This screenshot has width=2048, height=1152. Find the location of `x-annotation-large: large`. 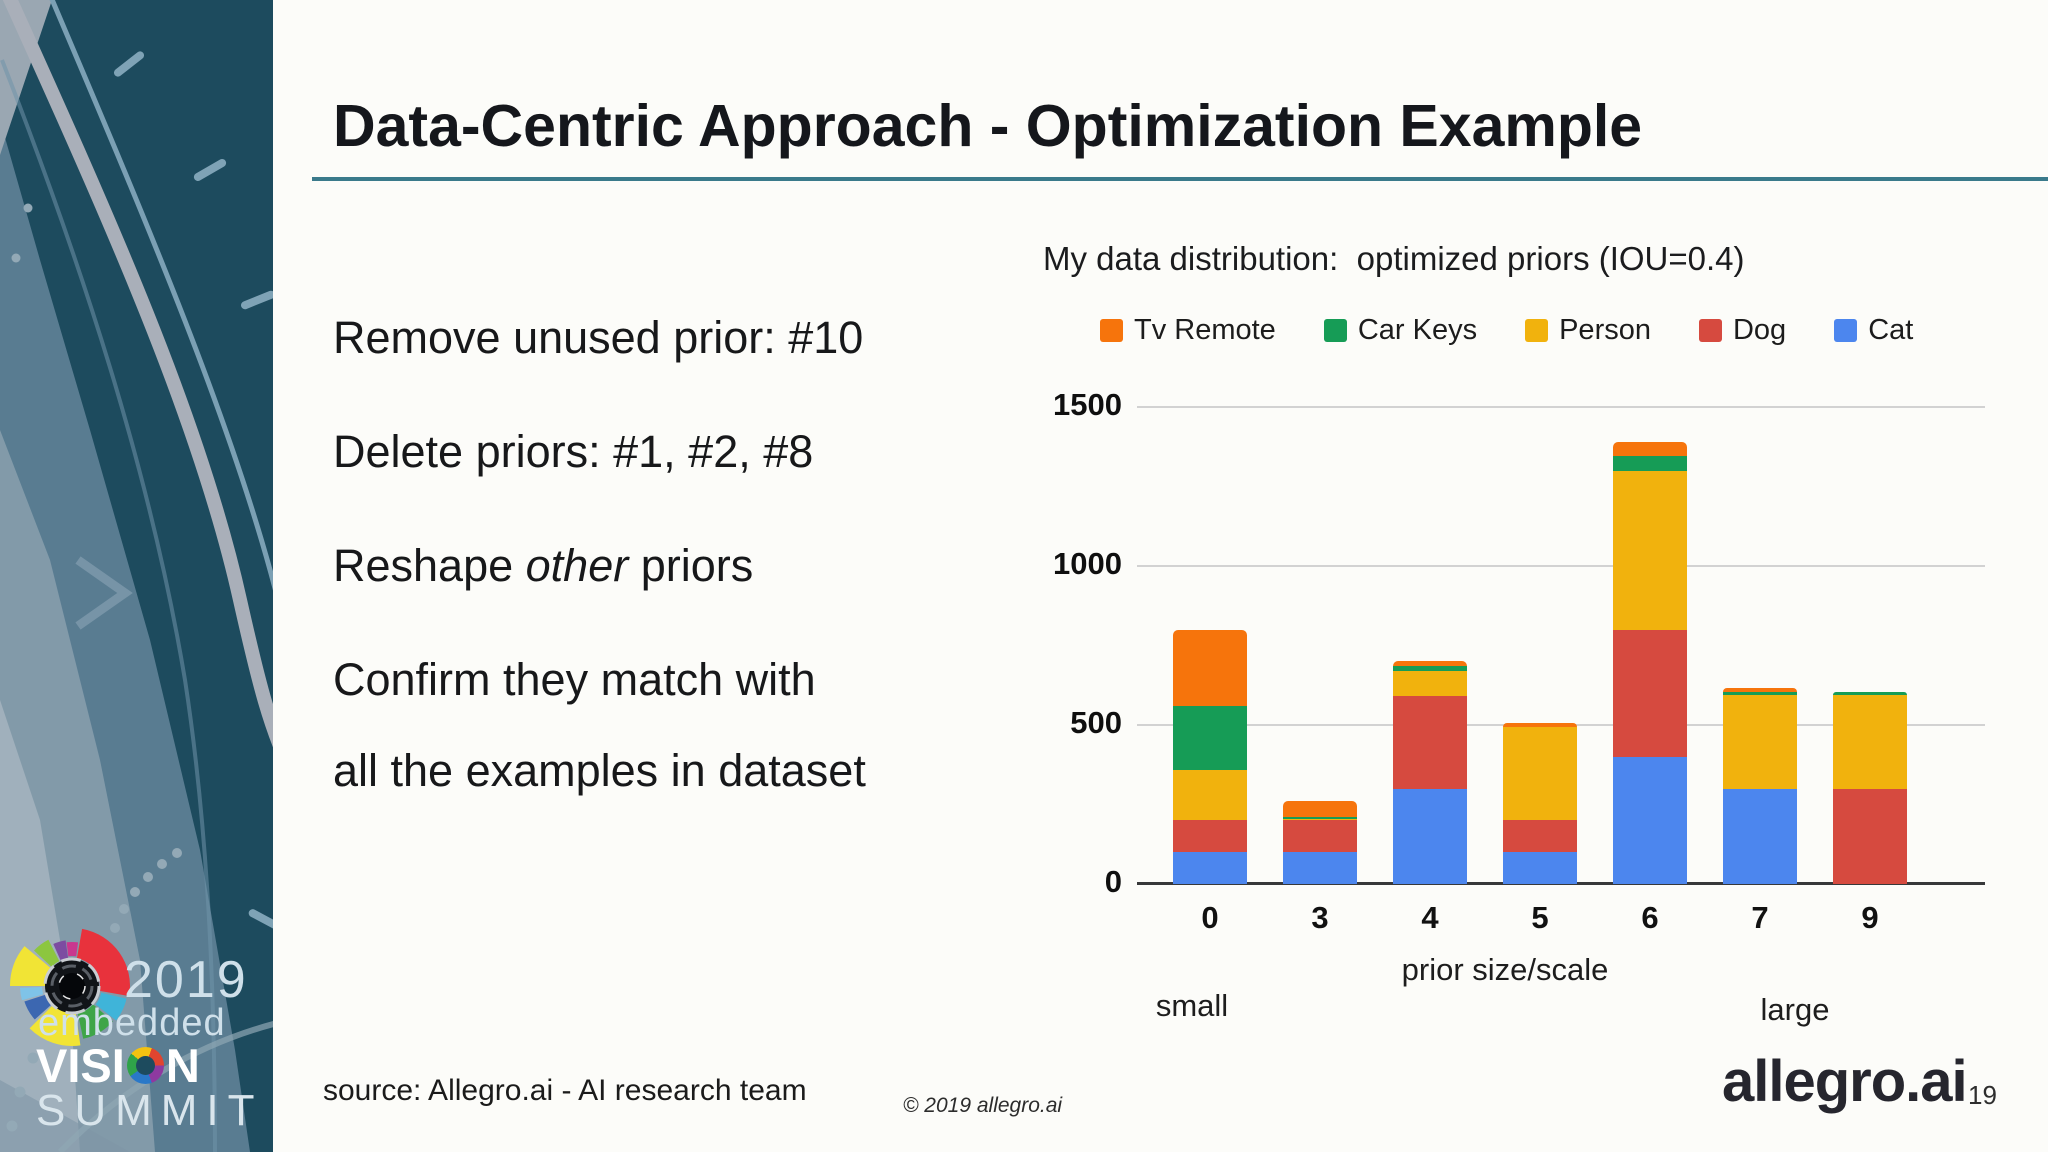

x-annotation-large: large is located at coordinates (1795, 1009).